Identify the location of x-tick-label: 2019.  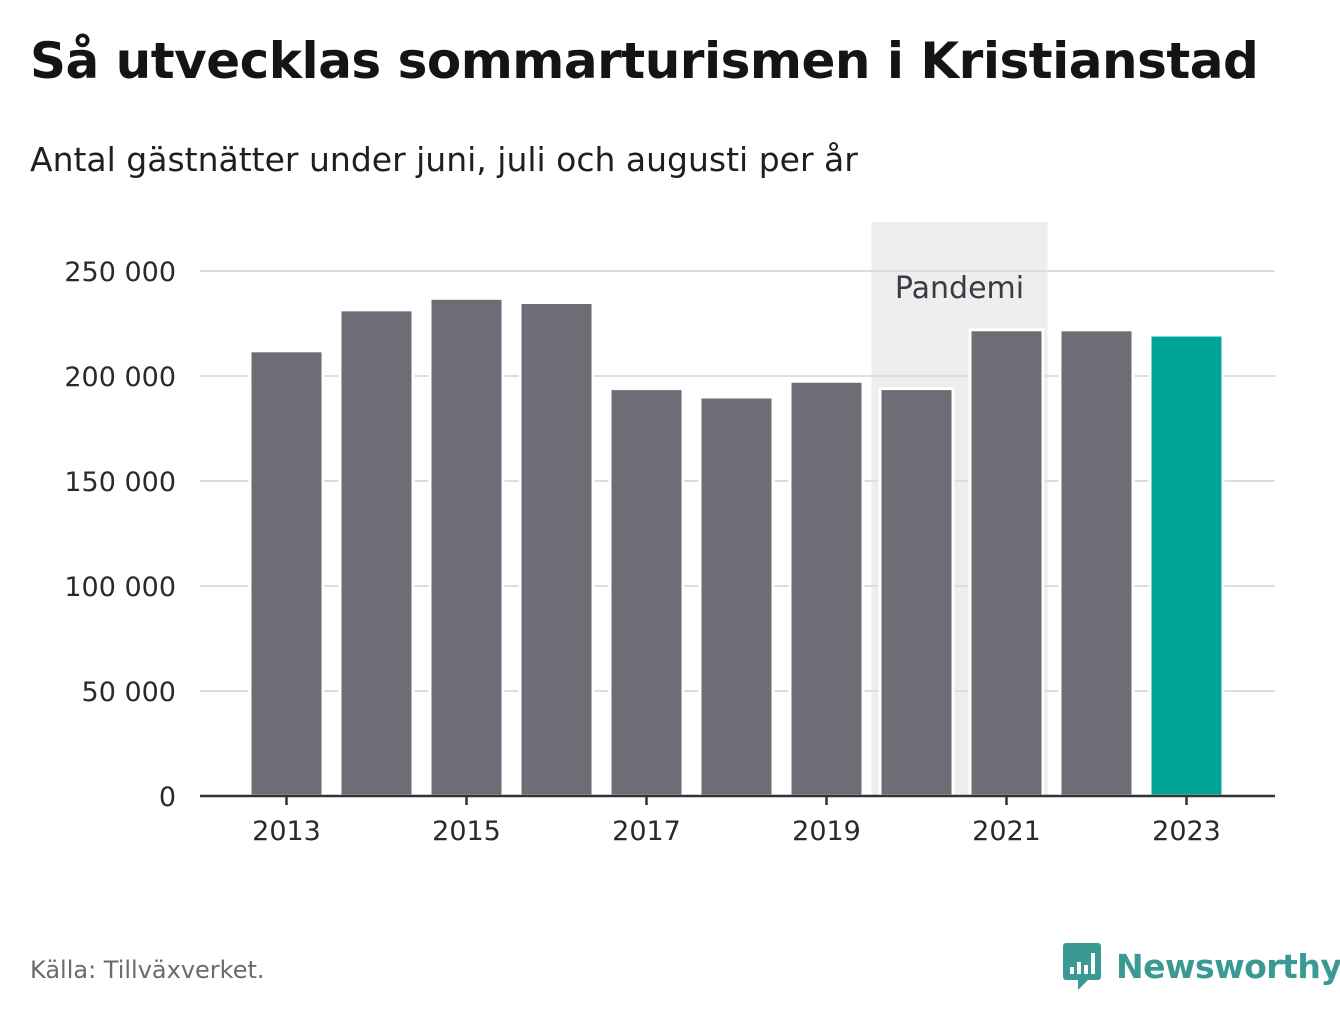
(826, 831).